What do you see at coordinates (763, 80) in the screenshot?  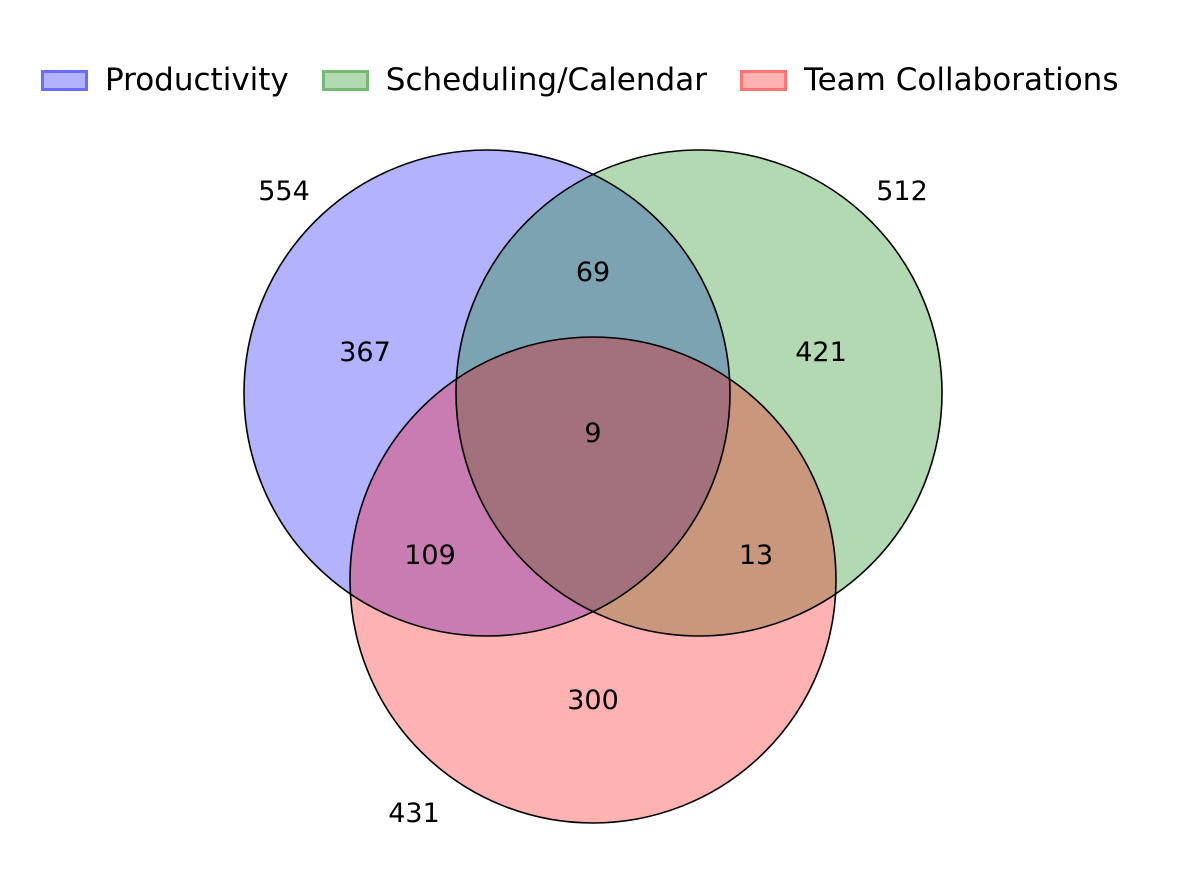 I see `legend-swatch-team-collaborations` at bounding box center [763, 80].